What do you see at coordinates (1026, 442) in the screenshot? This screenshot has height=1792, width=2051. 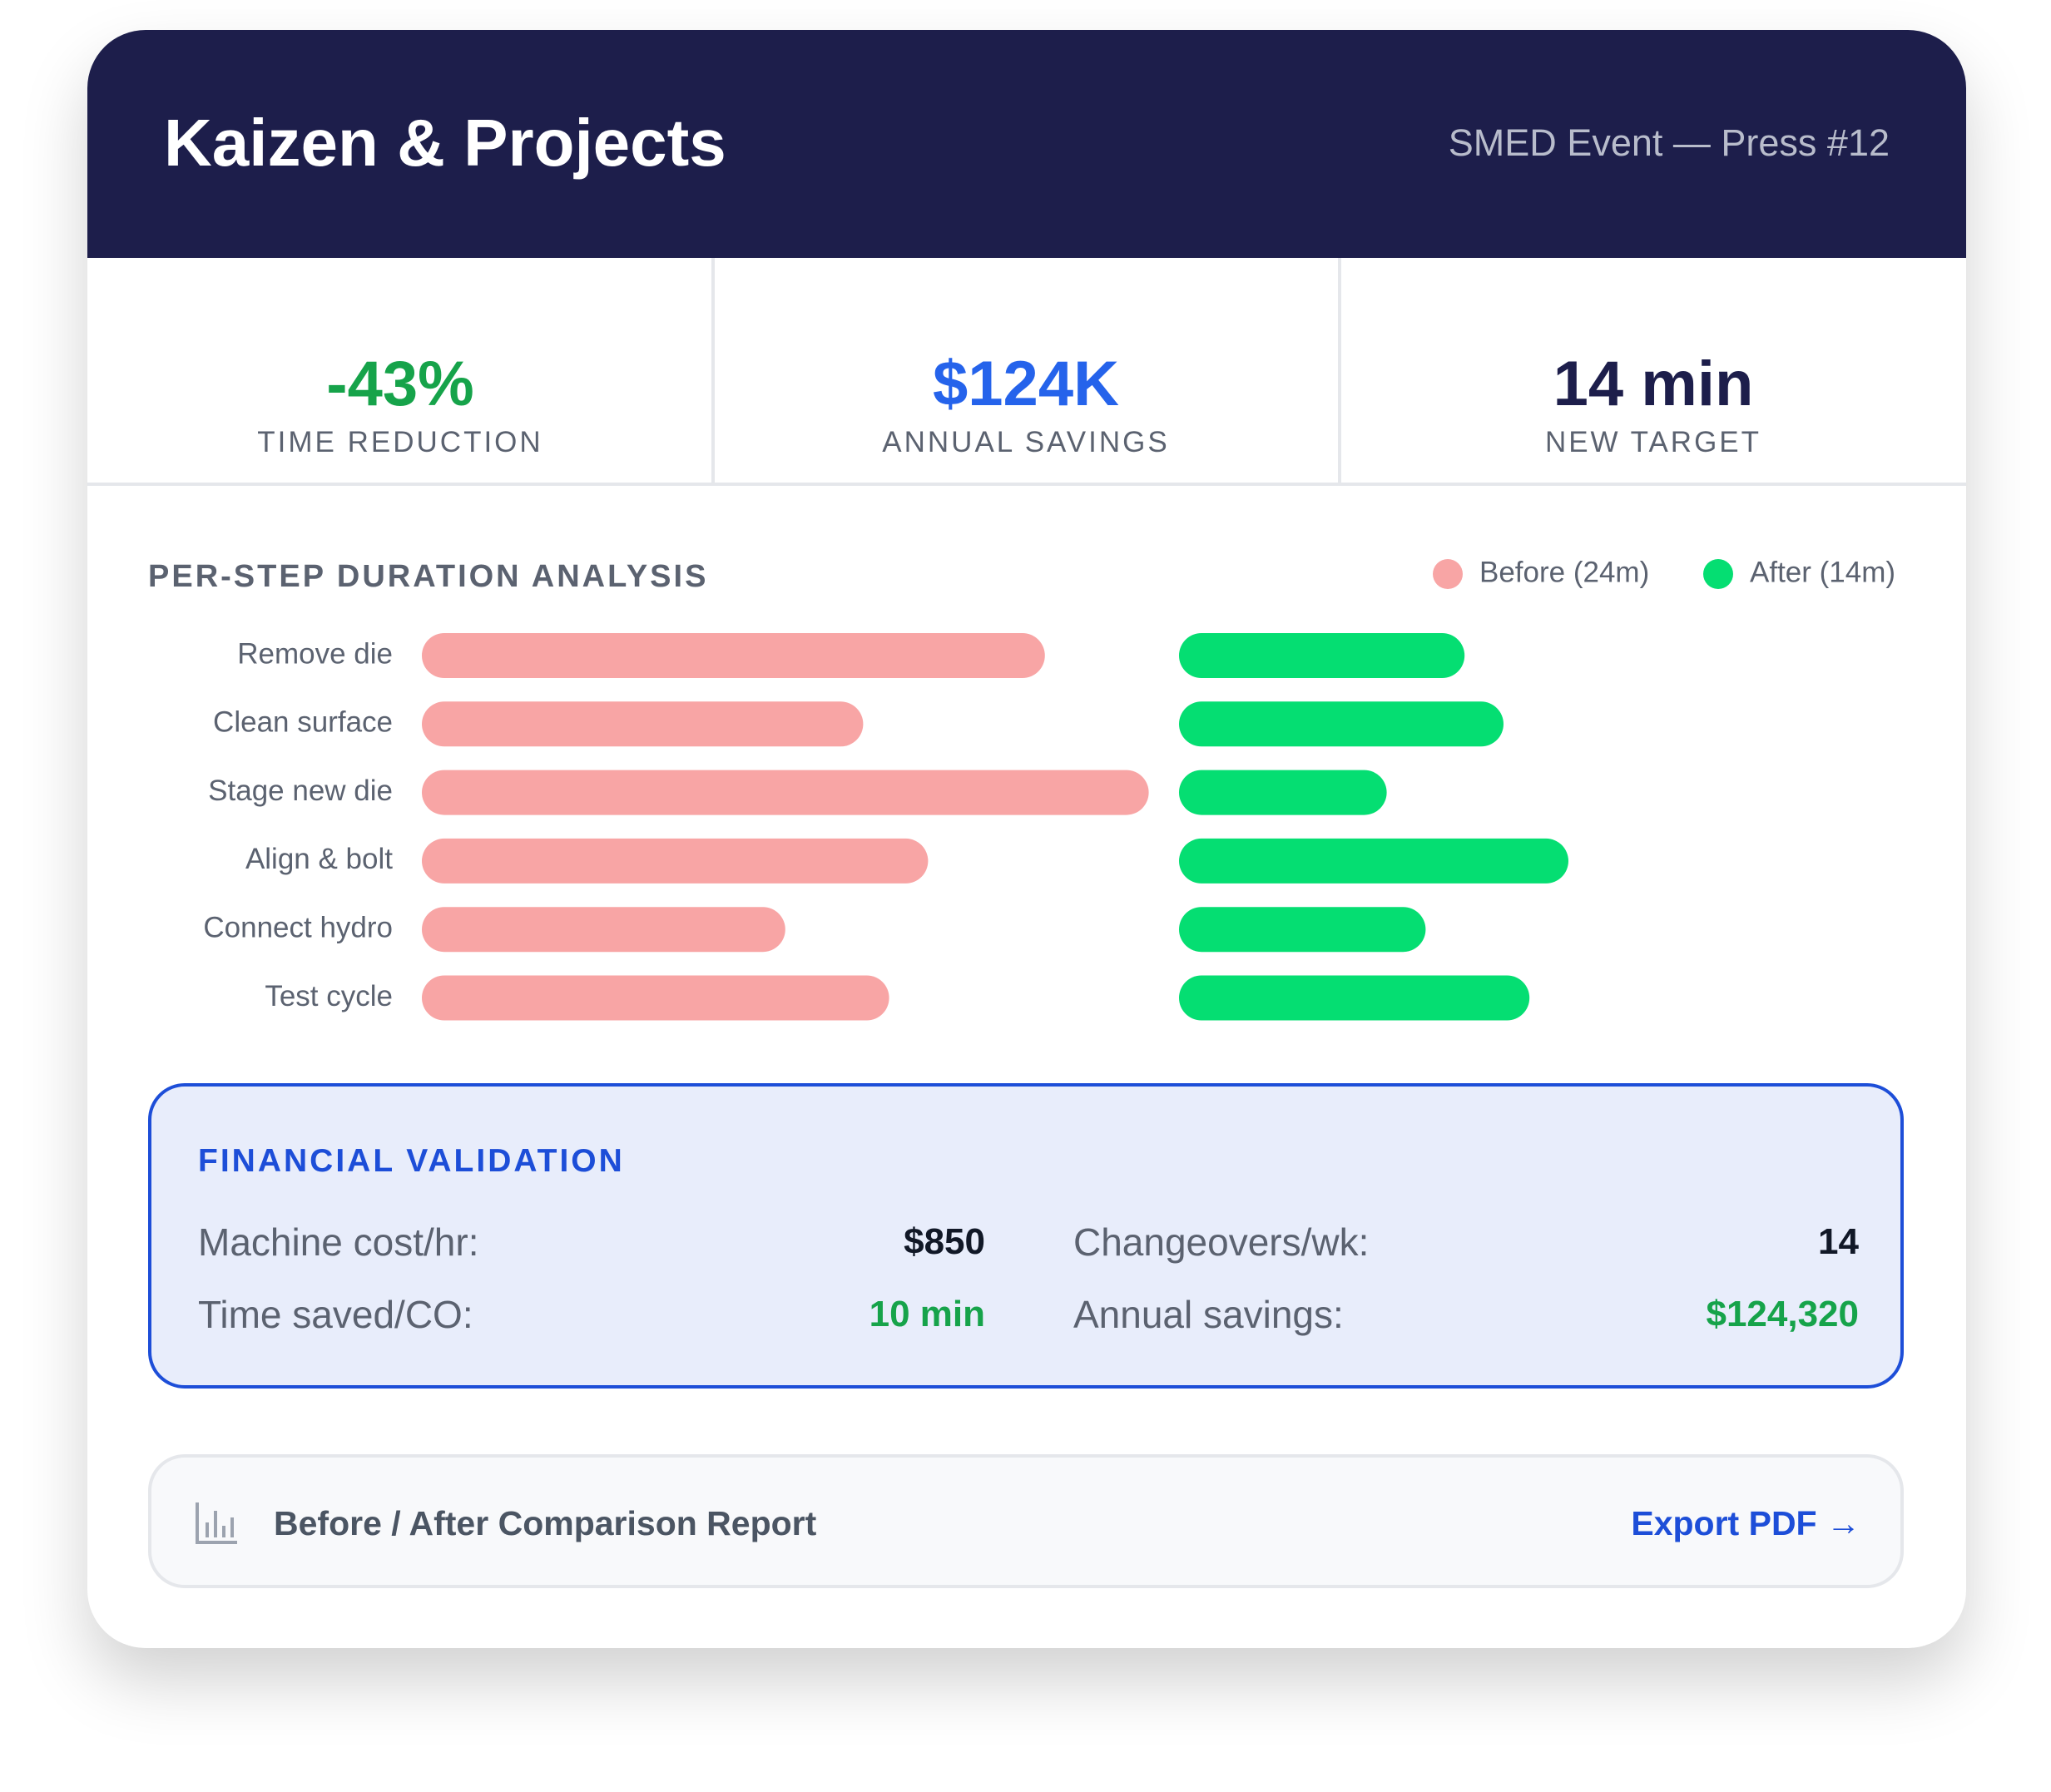 I see `kpi-label: ANNUAL SAVINGS` at bounding box center [1026, 442].